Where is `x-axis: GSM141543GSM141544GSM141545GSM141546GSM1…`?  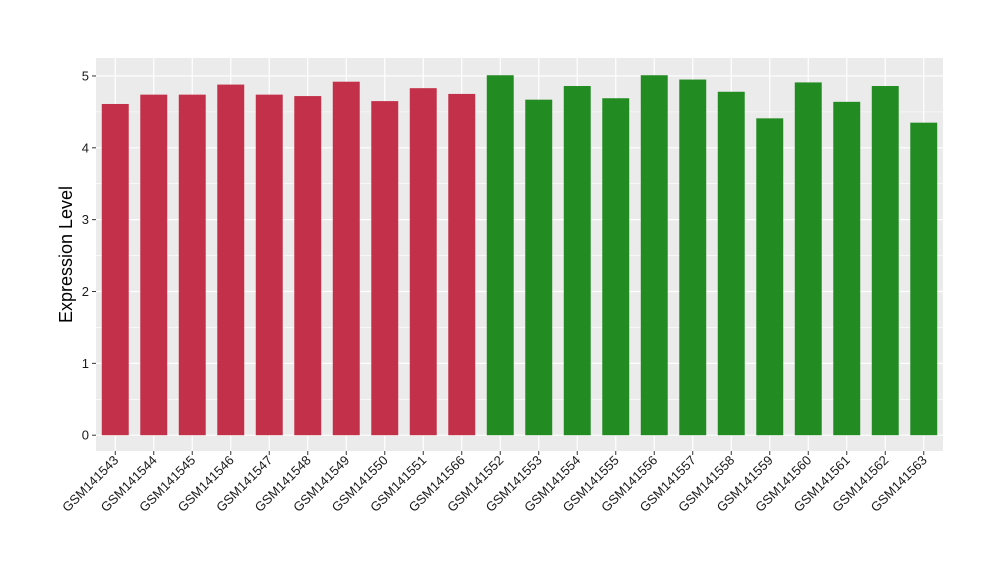 x-axis: GSM141543GSM141544GSM141545GSM141546GSM1… is located at coordinates (494, 483).